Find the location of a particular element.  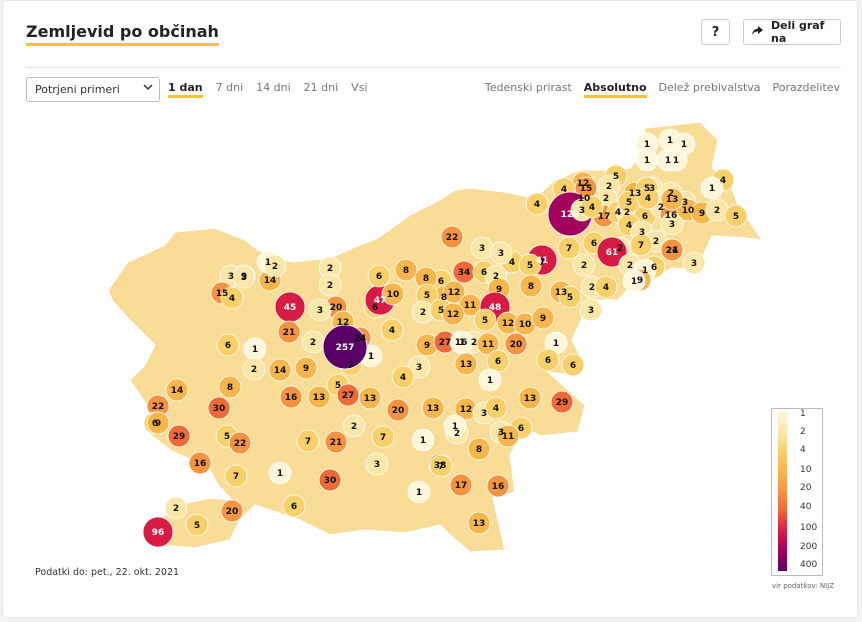

municipality-value-label: 8 is located at coordinates (406, 271).